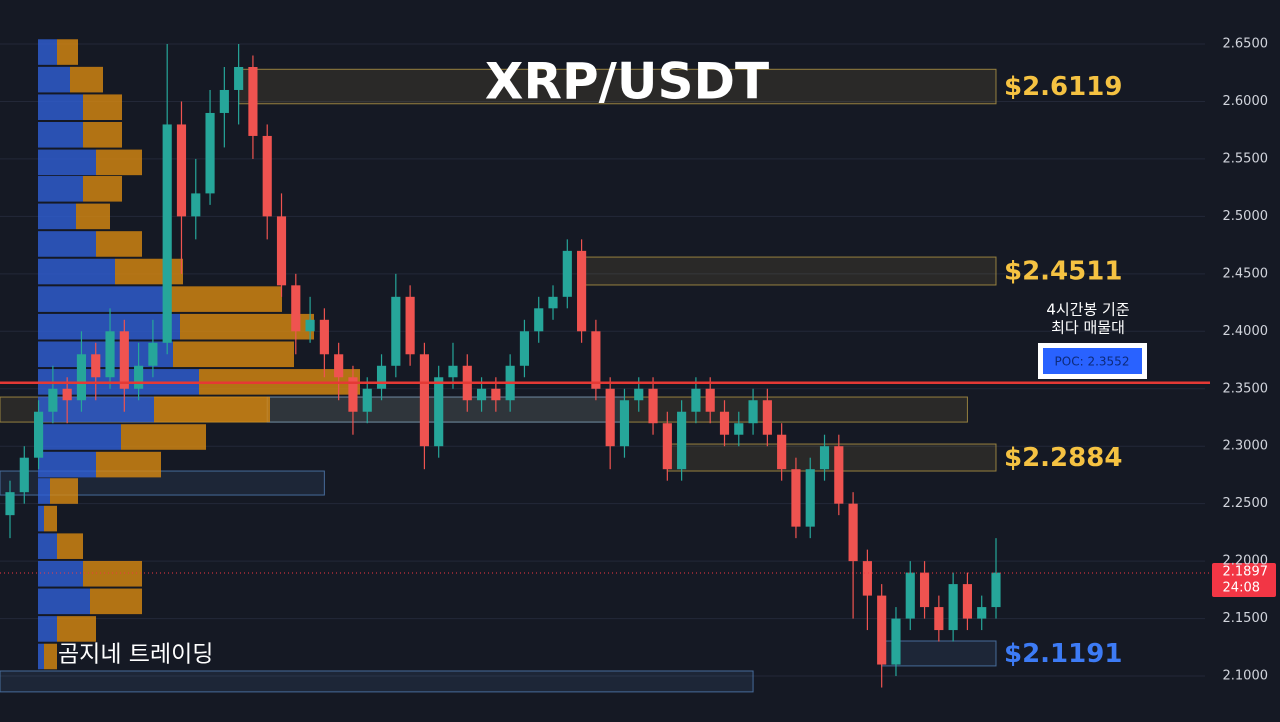  What do you see at coordinates (1246, 388) in the screenshot?
I see `y-tick-label: 2.3500` at bounding box center [1246, 388].